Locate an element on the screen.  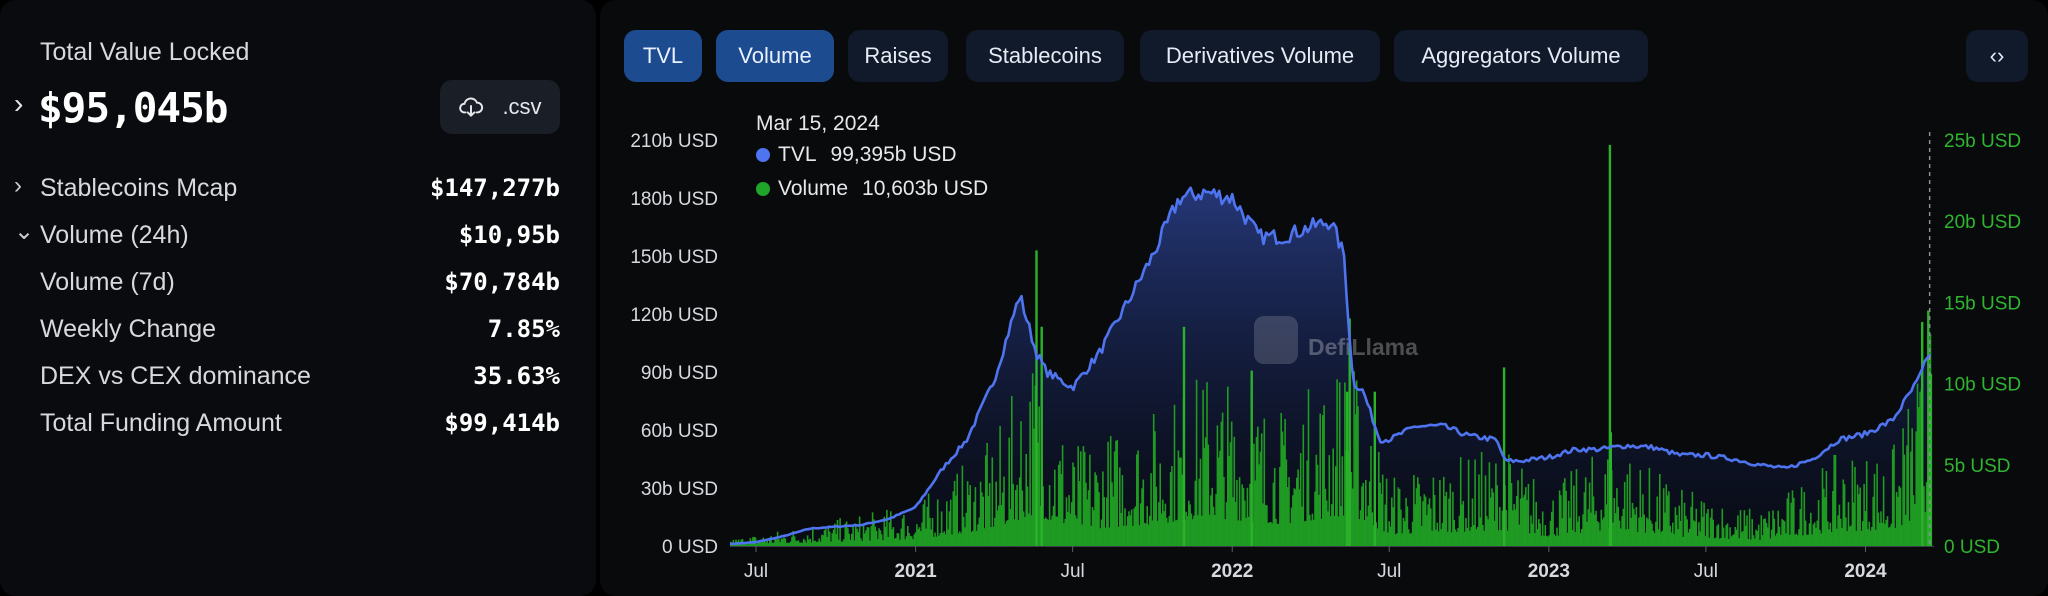
stat-value: $147,277b is located at coordinates (494, 188).